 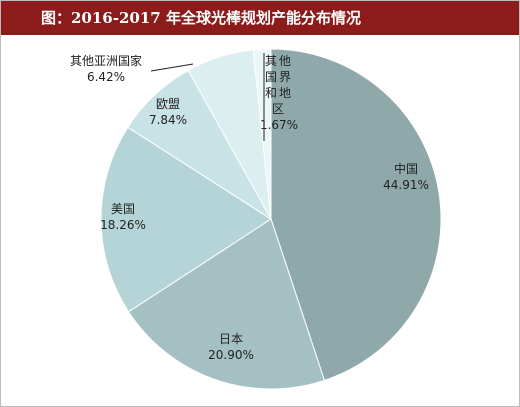 What do you see at coordinates (279, 85) in the screenshot?
I see `category-label: 其他国界和地区` at bounding box center [279, 85].